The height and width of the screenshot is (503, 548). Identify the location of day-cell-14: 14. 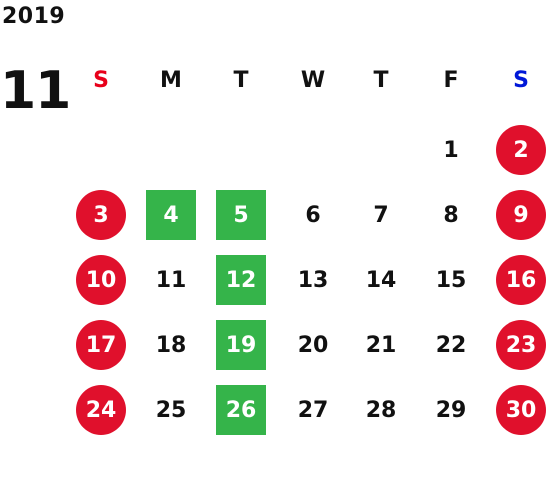
(381, 280).